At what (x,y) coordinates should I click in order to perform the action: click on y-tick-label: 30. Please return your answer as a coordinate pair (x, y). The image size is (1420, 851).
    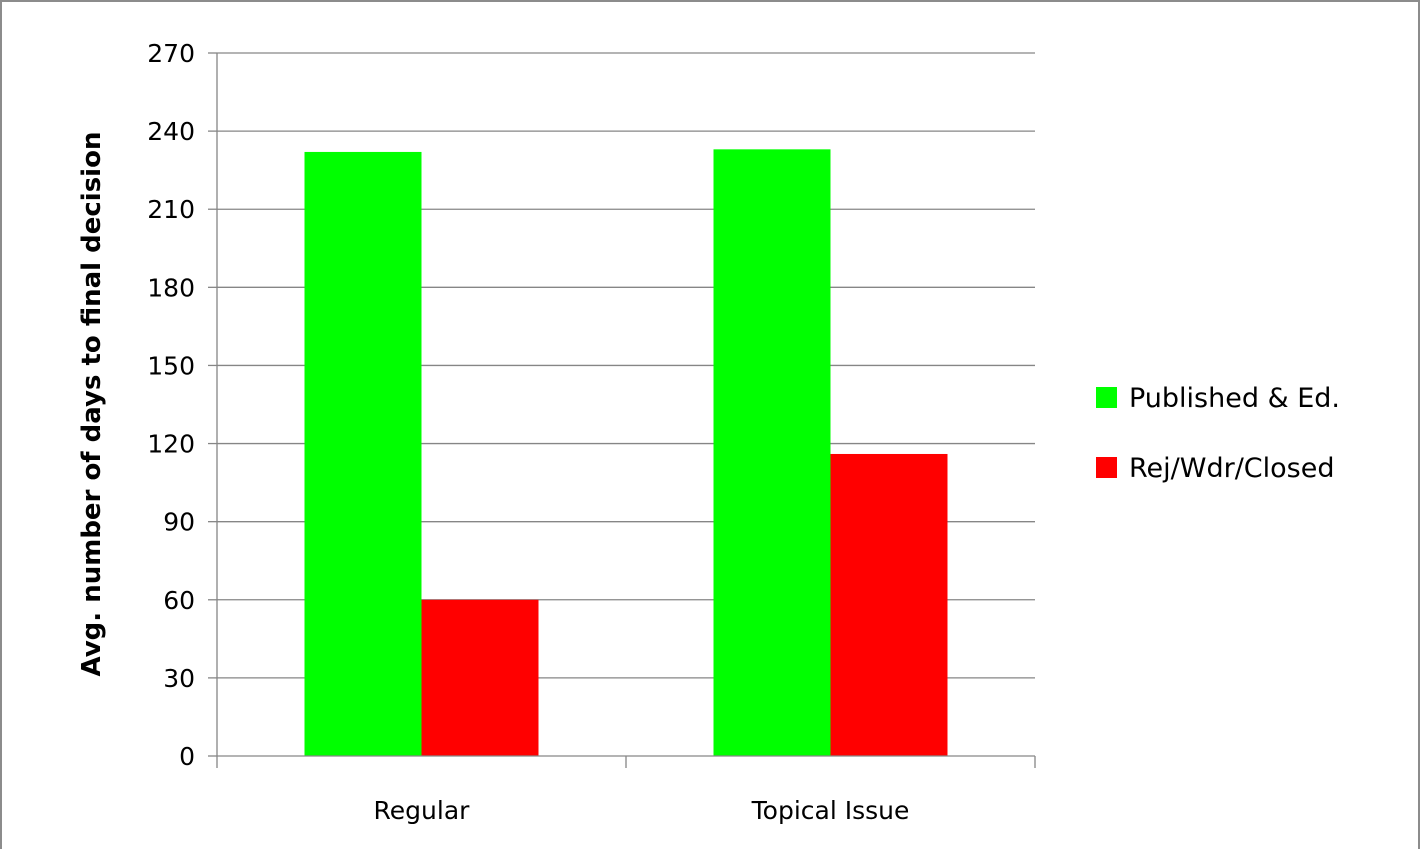
    Looking at the image, I should click on (179, 678).